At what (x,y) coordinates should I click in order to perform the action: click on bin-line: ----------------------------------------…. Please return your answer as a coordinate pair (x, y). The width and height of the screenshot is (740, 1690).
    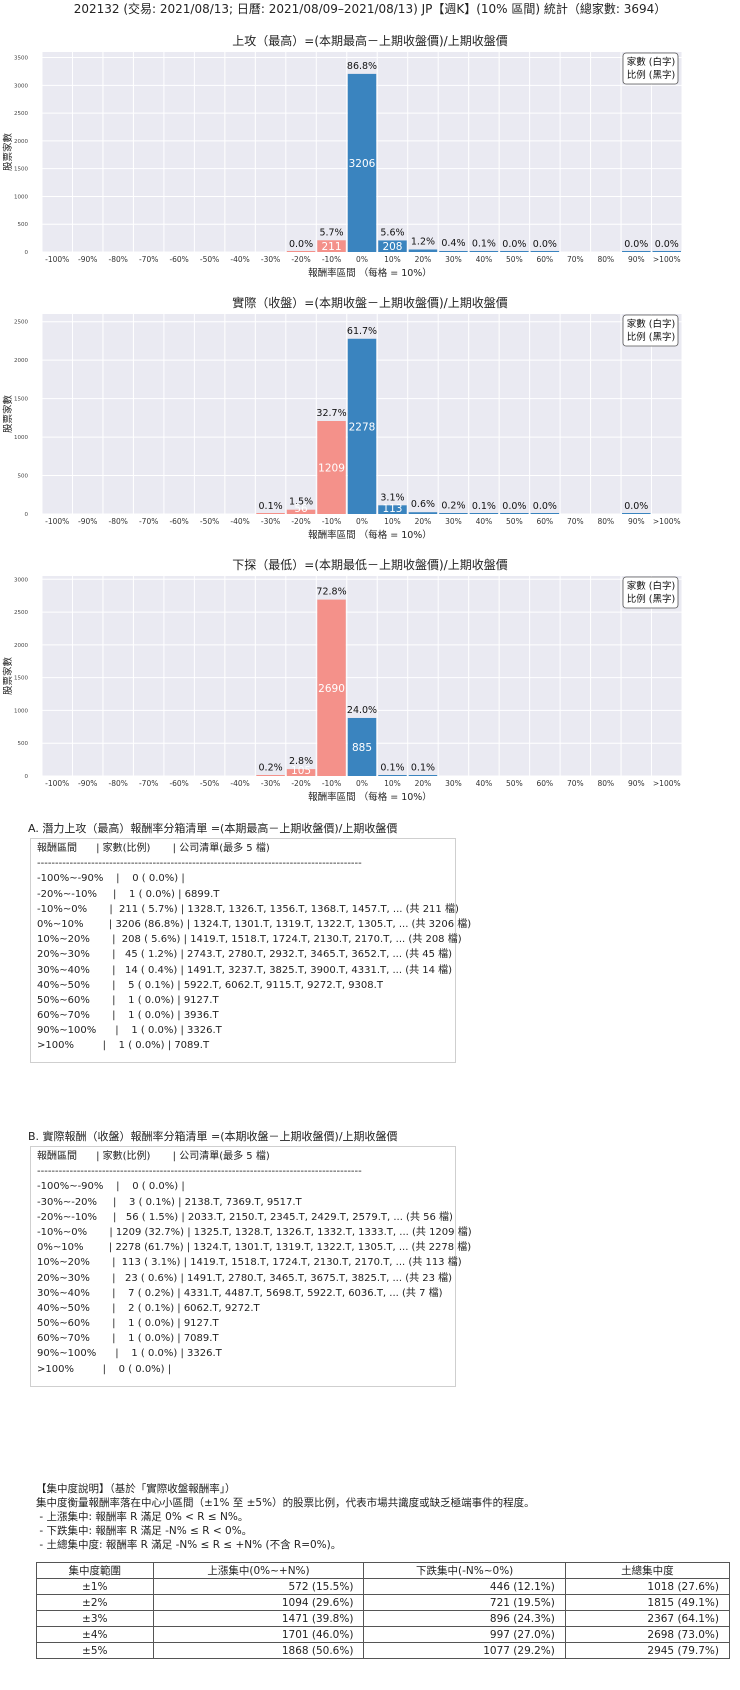
    Looking at the image, I should click on (199, 864).